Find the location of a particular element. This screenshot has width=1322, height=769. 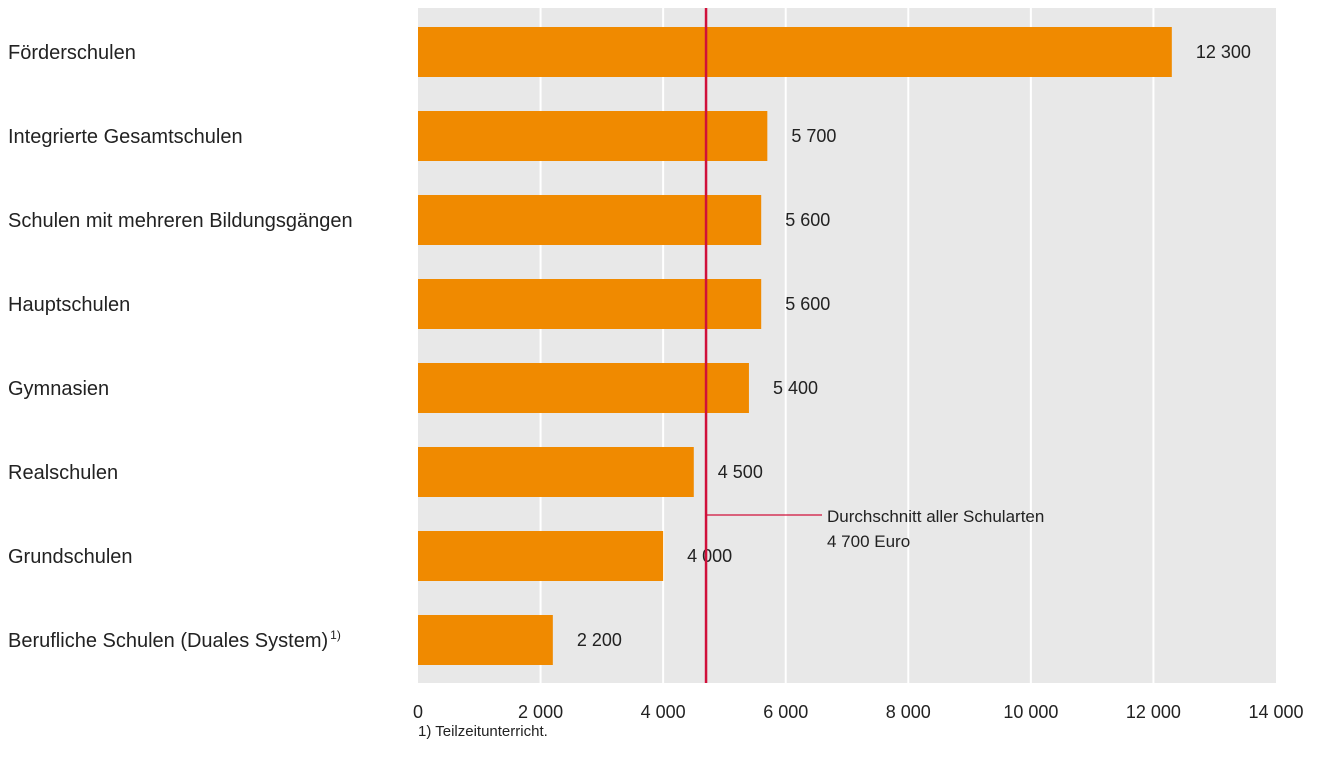

category-label: Berufliche Schulen (Duales System) 1) is located at coordinates (174, 640).